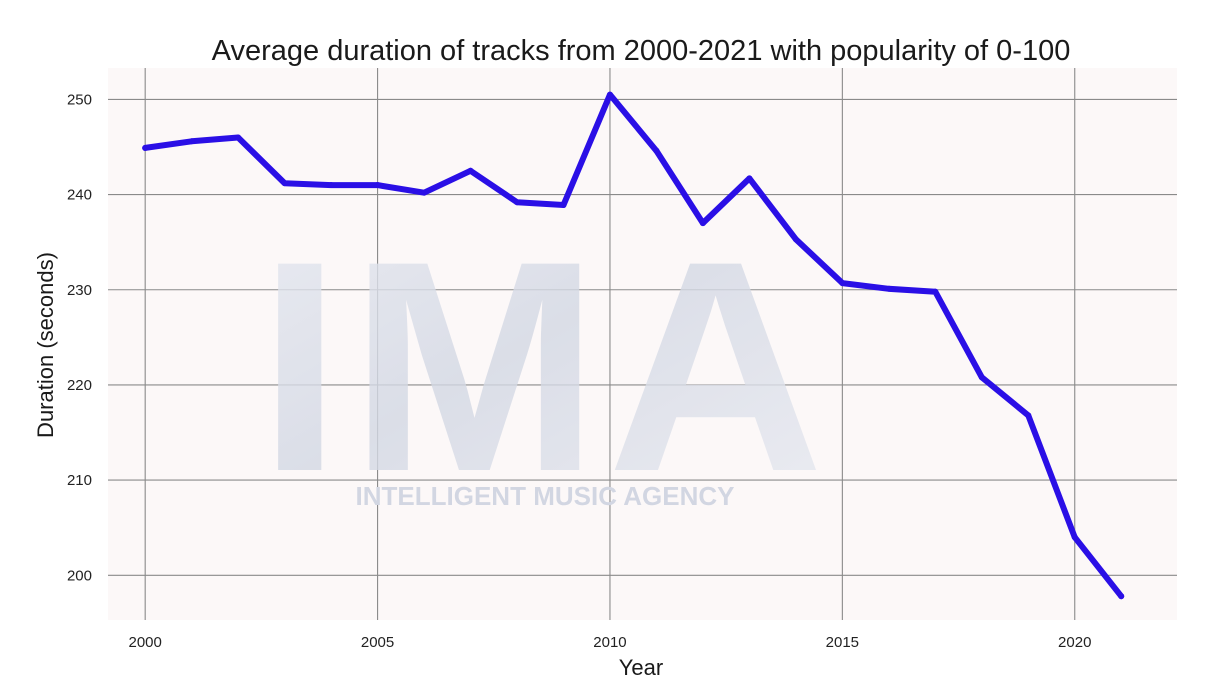 Image resolution: width=1212 pixels, height=699 pixels. What do you see at coordinates (79, 575) in the screenshot?
I see `y-tick-label: 200` at bounding box center [79, 575].